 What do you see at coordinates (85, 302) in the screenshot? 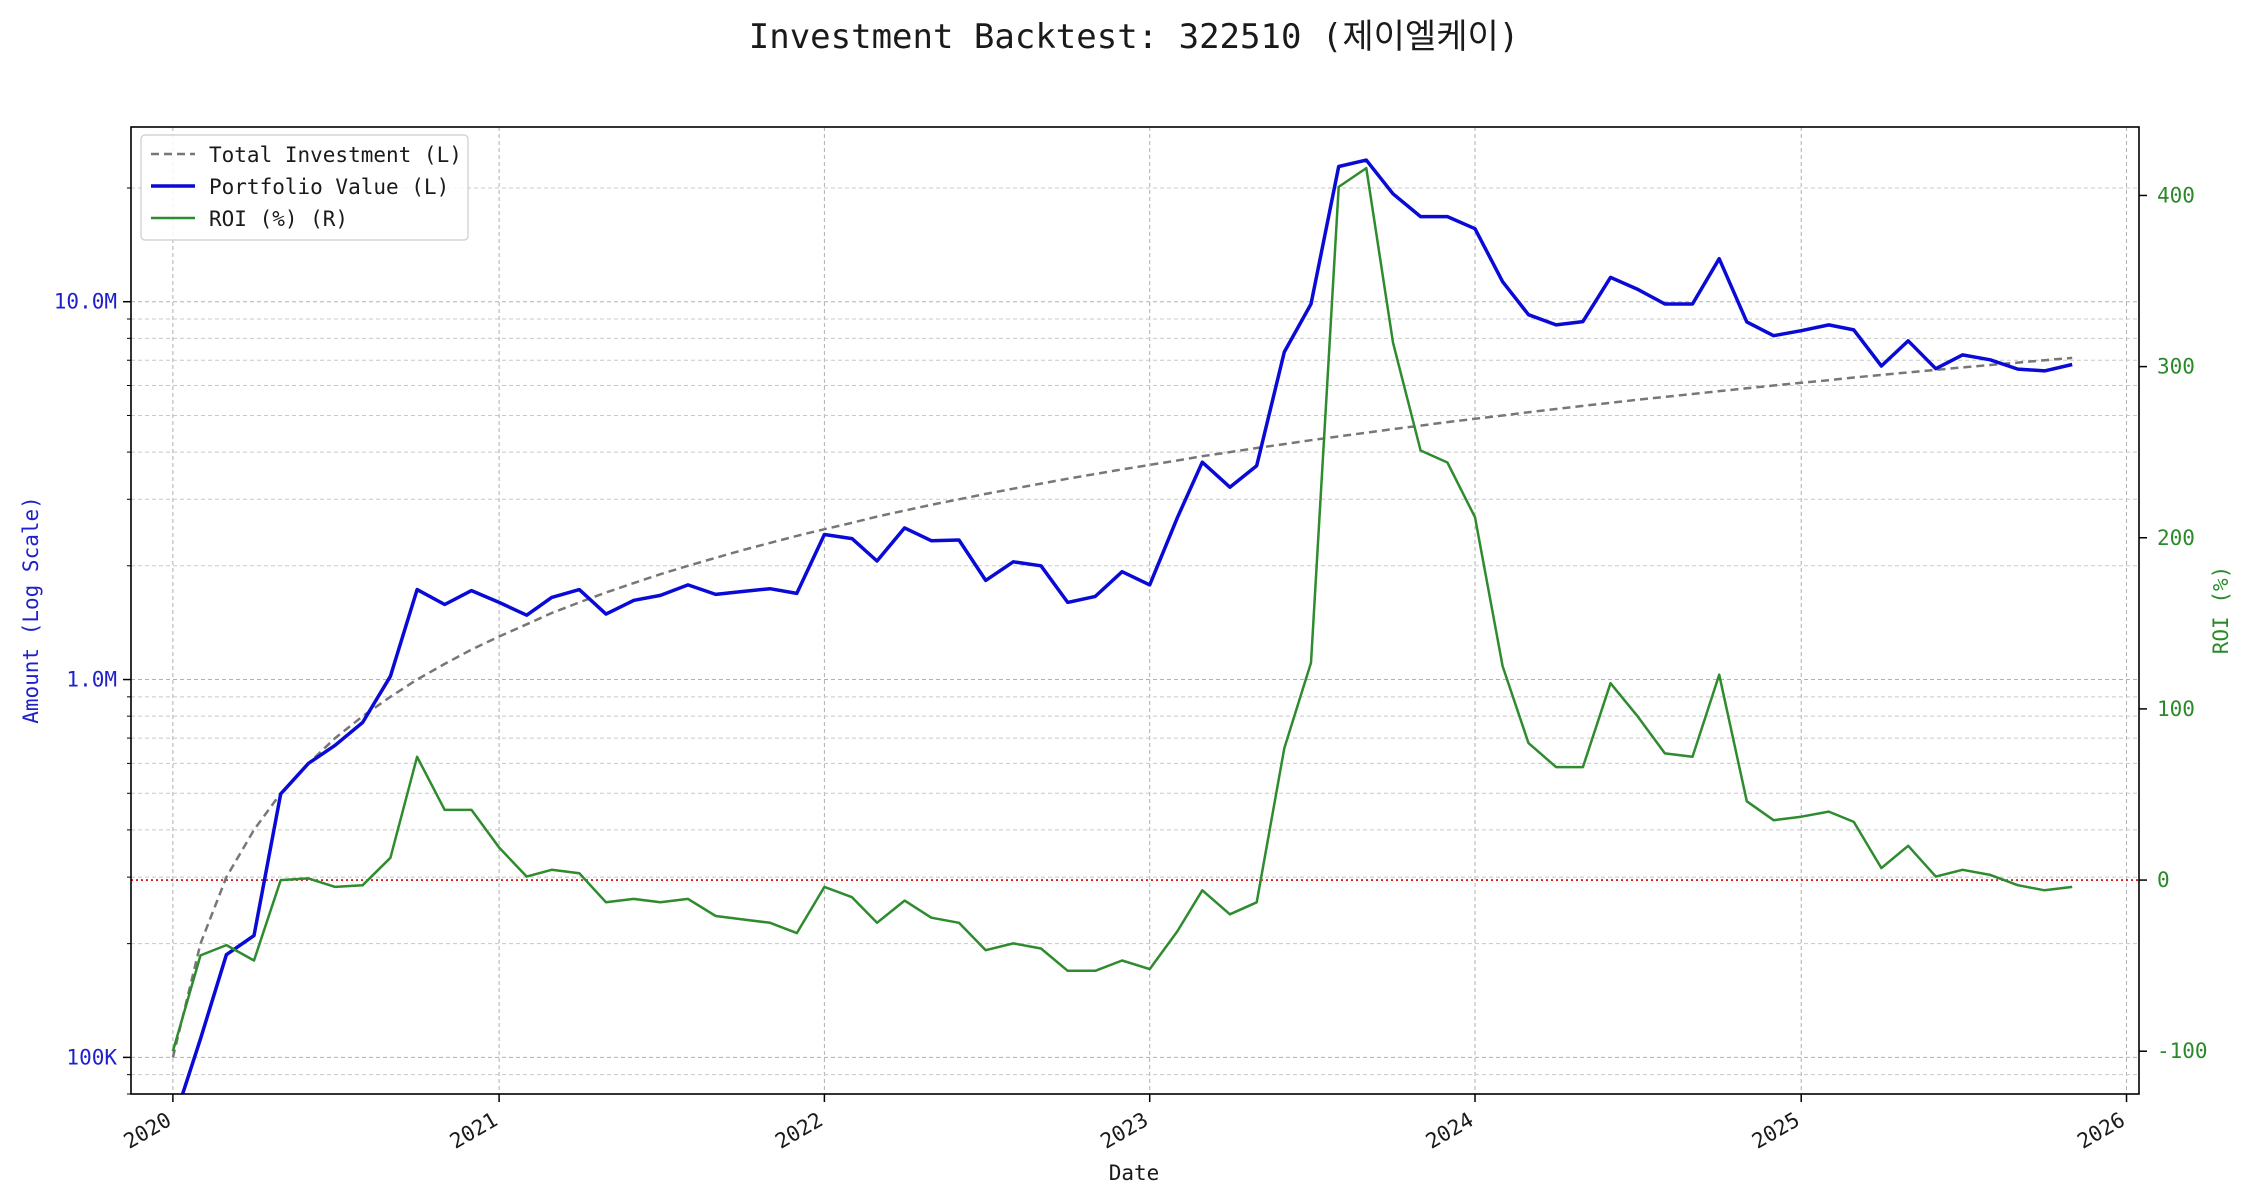
I see `left-tick-label: 10.0M` at bounding box center [85, 302].